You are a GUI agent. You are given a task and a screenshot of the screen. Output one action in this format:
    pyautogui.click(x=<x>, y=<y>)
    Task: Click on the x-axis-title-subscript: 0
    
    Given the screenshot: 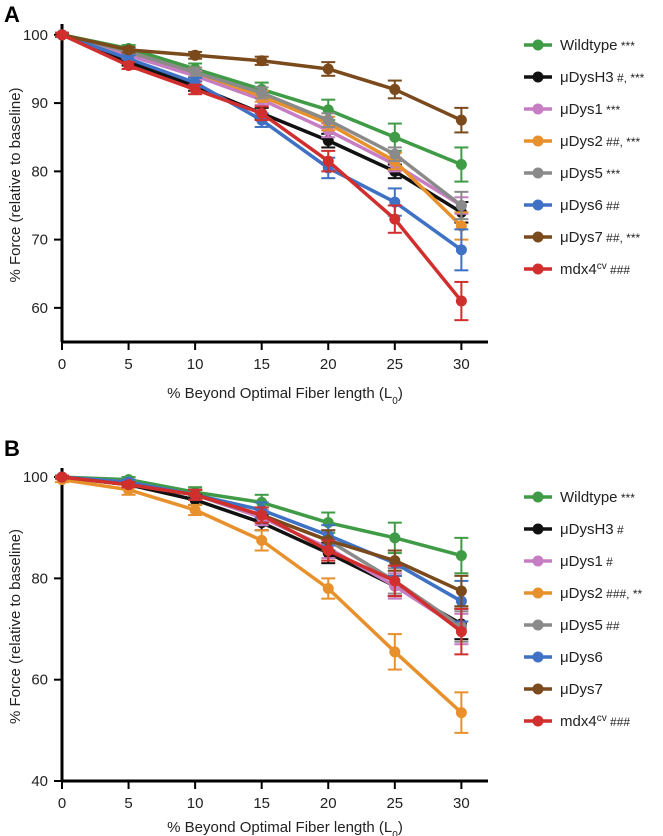 What is the action you would take?
    pyautogui.click(x=395, y=401)
    